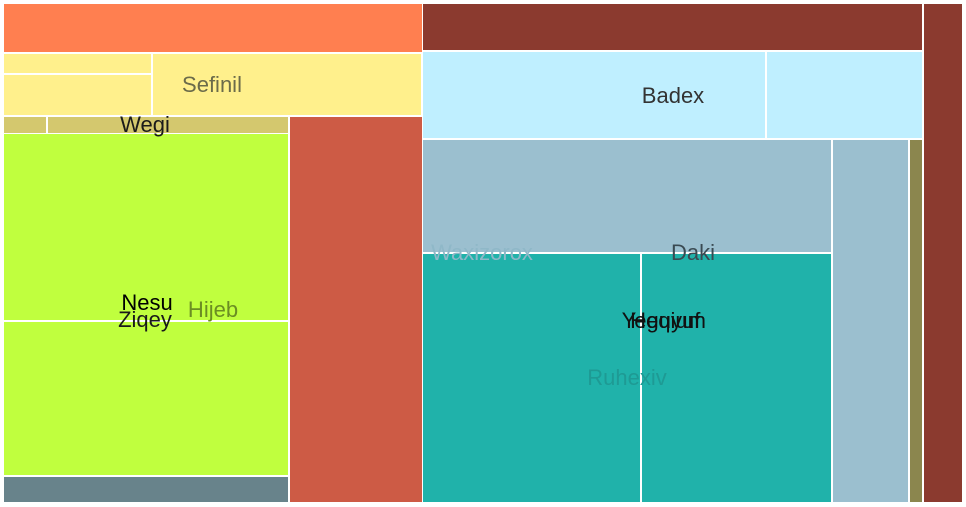 This screenshot has width=966, height=507. I want to click on treemap-cell-daki, so click(627, 196).